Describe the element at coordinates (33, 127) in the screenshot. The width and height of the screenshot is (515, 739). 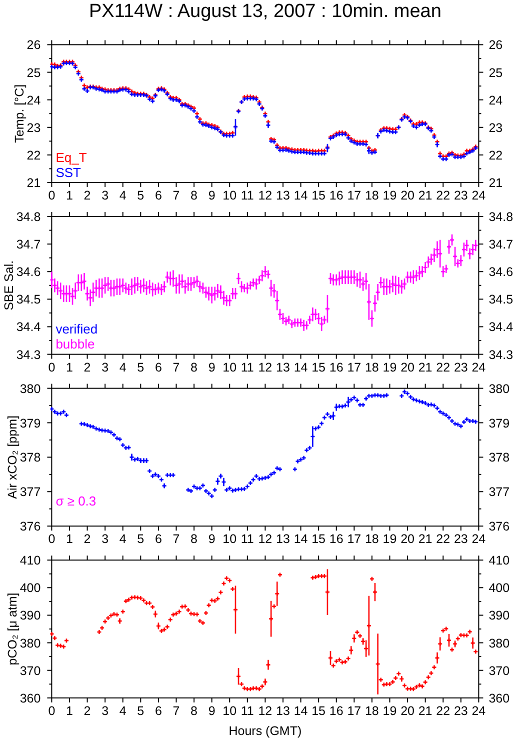
I see `y-tick-label: 23` at that location.